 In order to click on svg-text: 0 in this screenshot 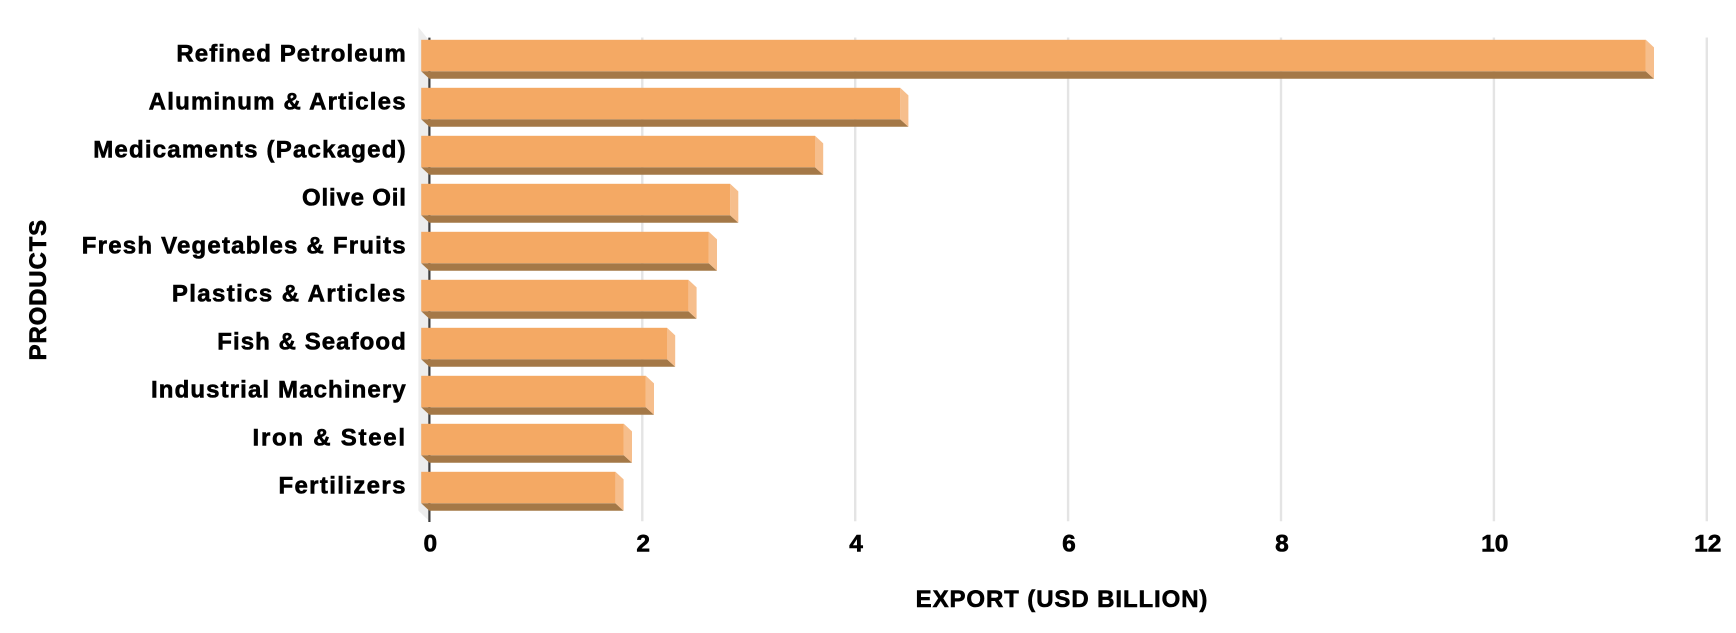, I will do `click(430, 544)`.